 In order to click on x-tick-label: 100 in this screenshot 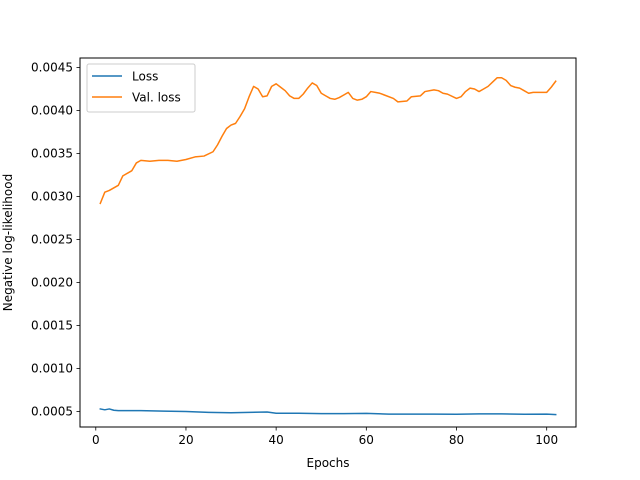, I will do `click(546, 440)`.